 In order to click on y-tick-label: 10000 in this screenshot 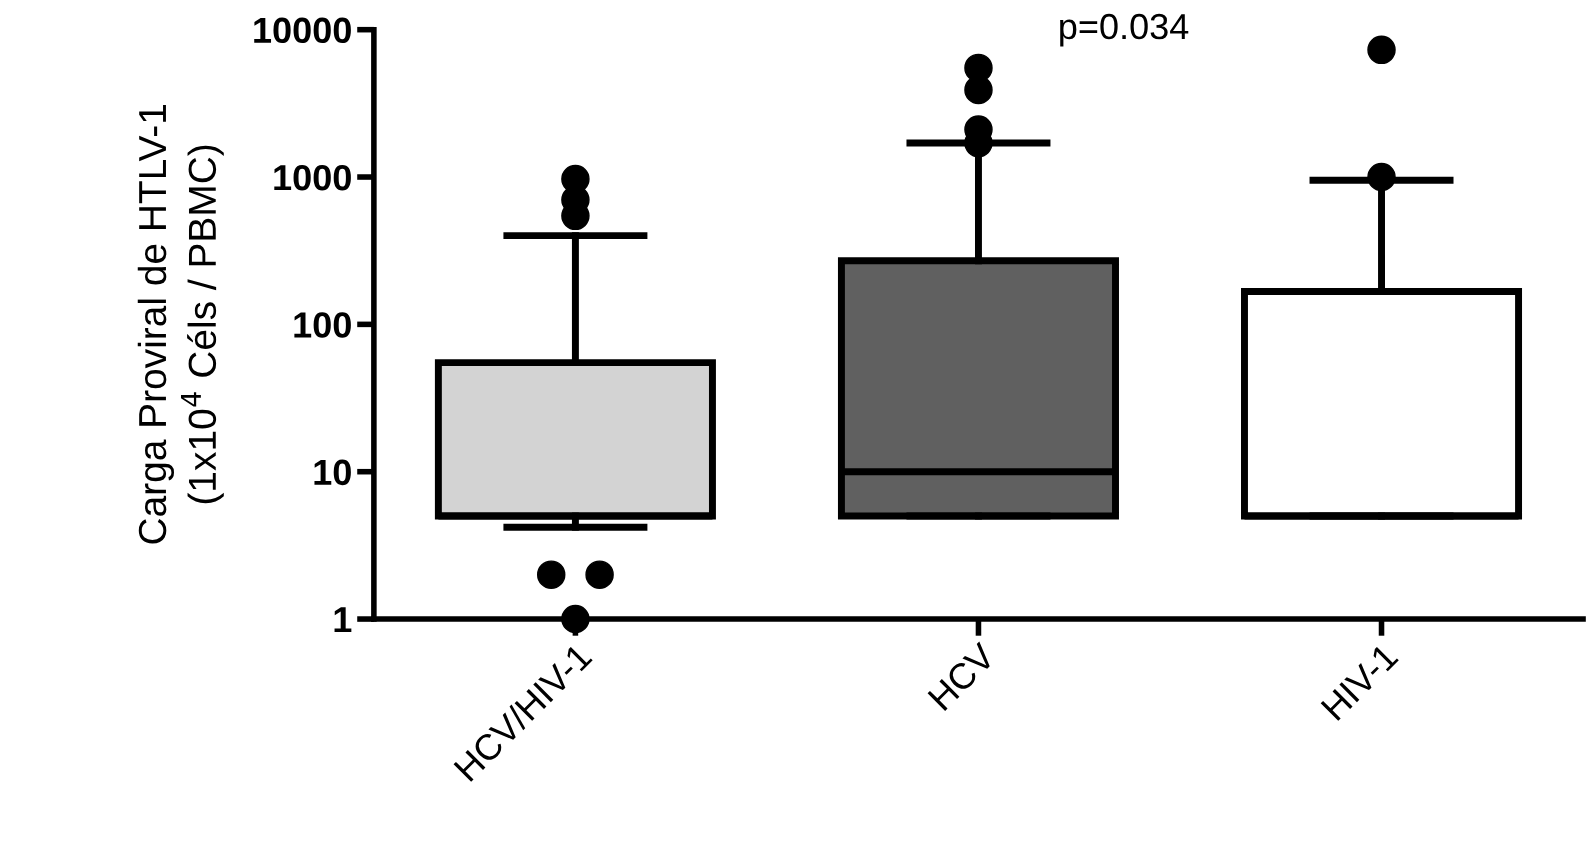, I will do `click(302, 30)`.